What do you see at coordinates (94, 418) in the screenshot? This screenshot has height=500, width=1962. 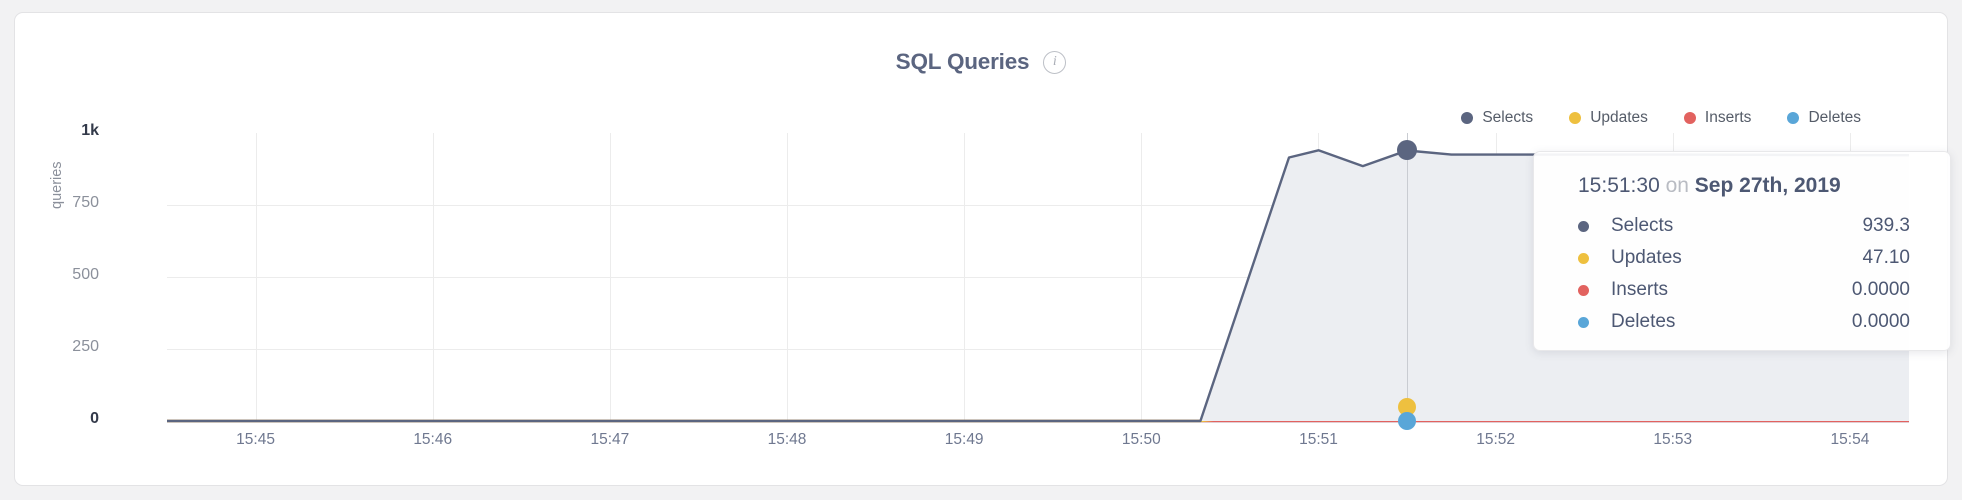 I see `y-axis-tick-label: 0` at bounding box center [94, 418].